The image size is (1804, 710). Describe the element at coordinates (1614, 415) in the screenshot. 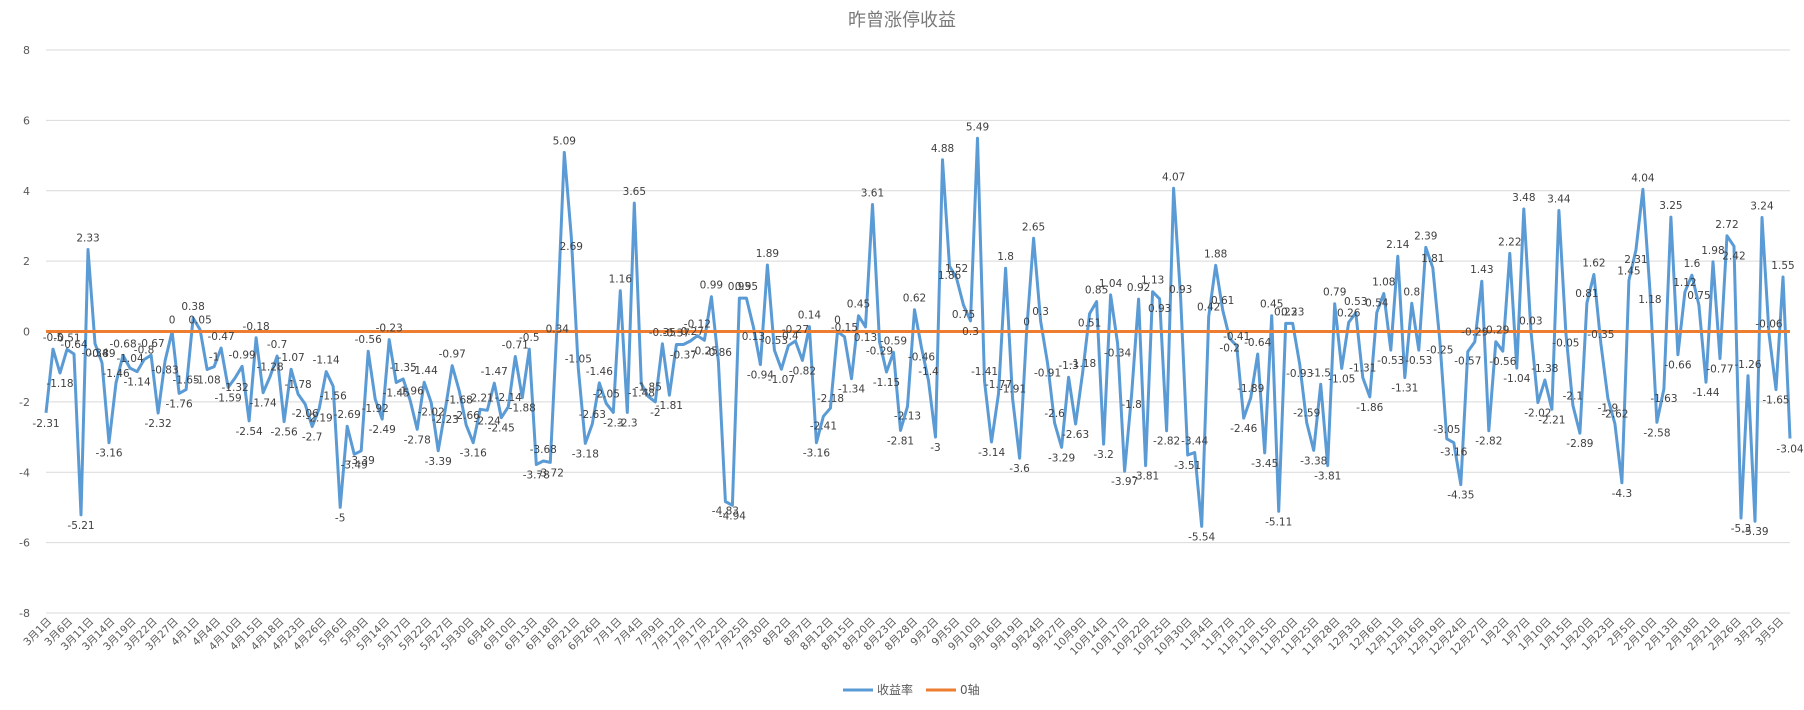

I see `data-label: -2.62` at that location.